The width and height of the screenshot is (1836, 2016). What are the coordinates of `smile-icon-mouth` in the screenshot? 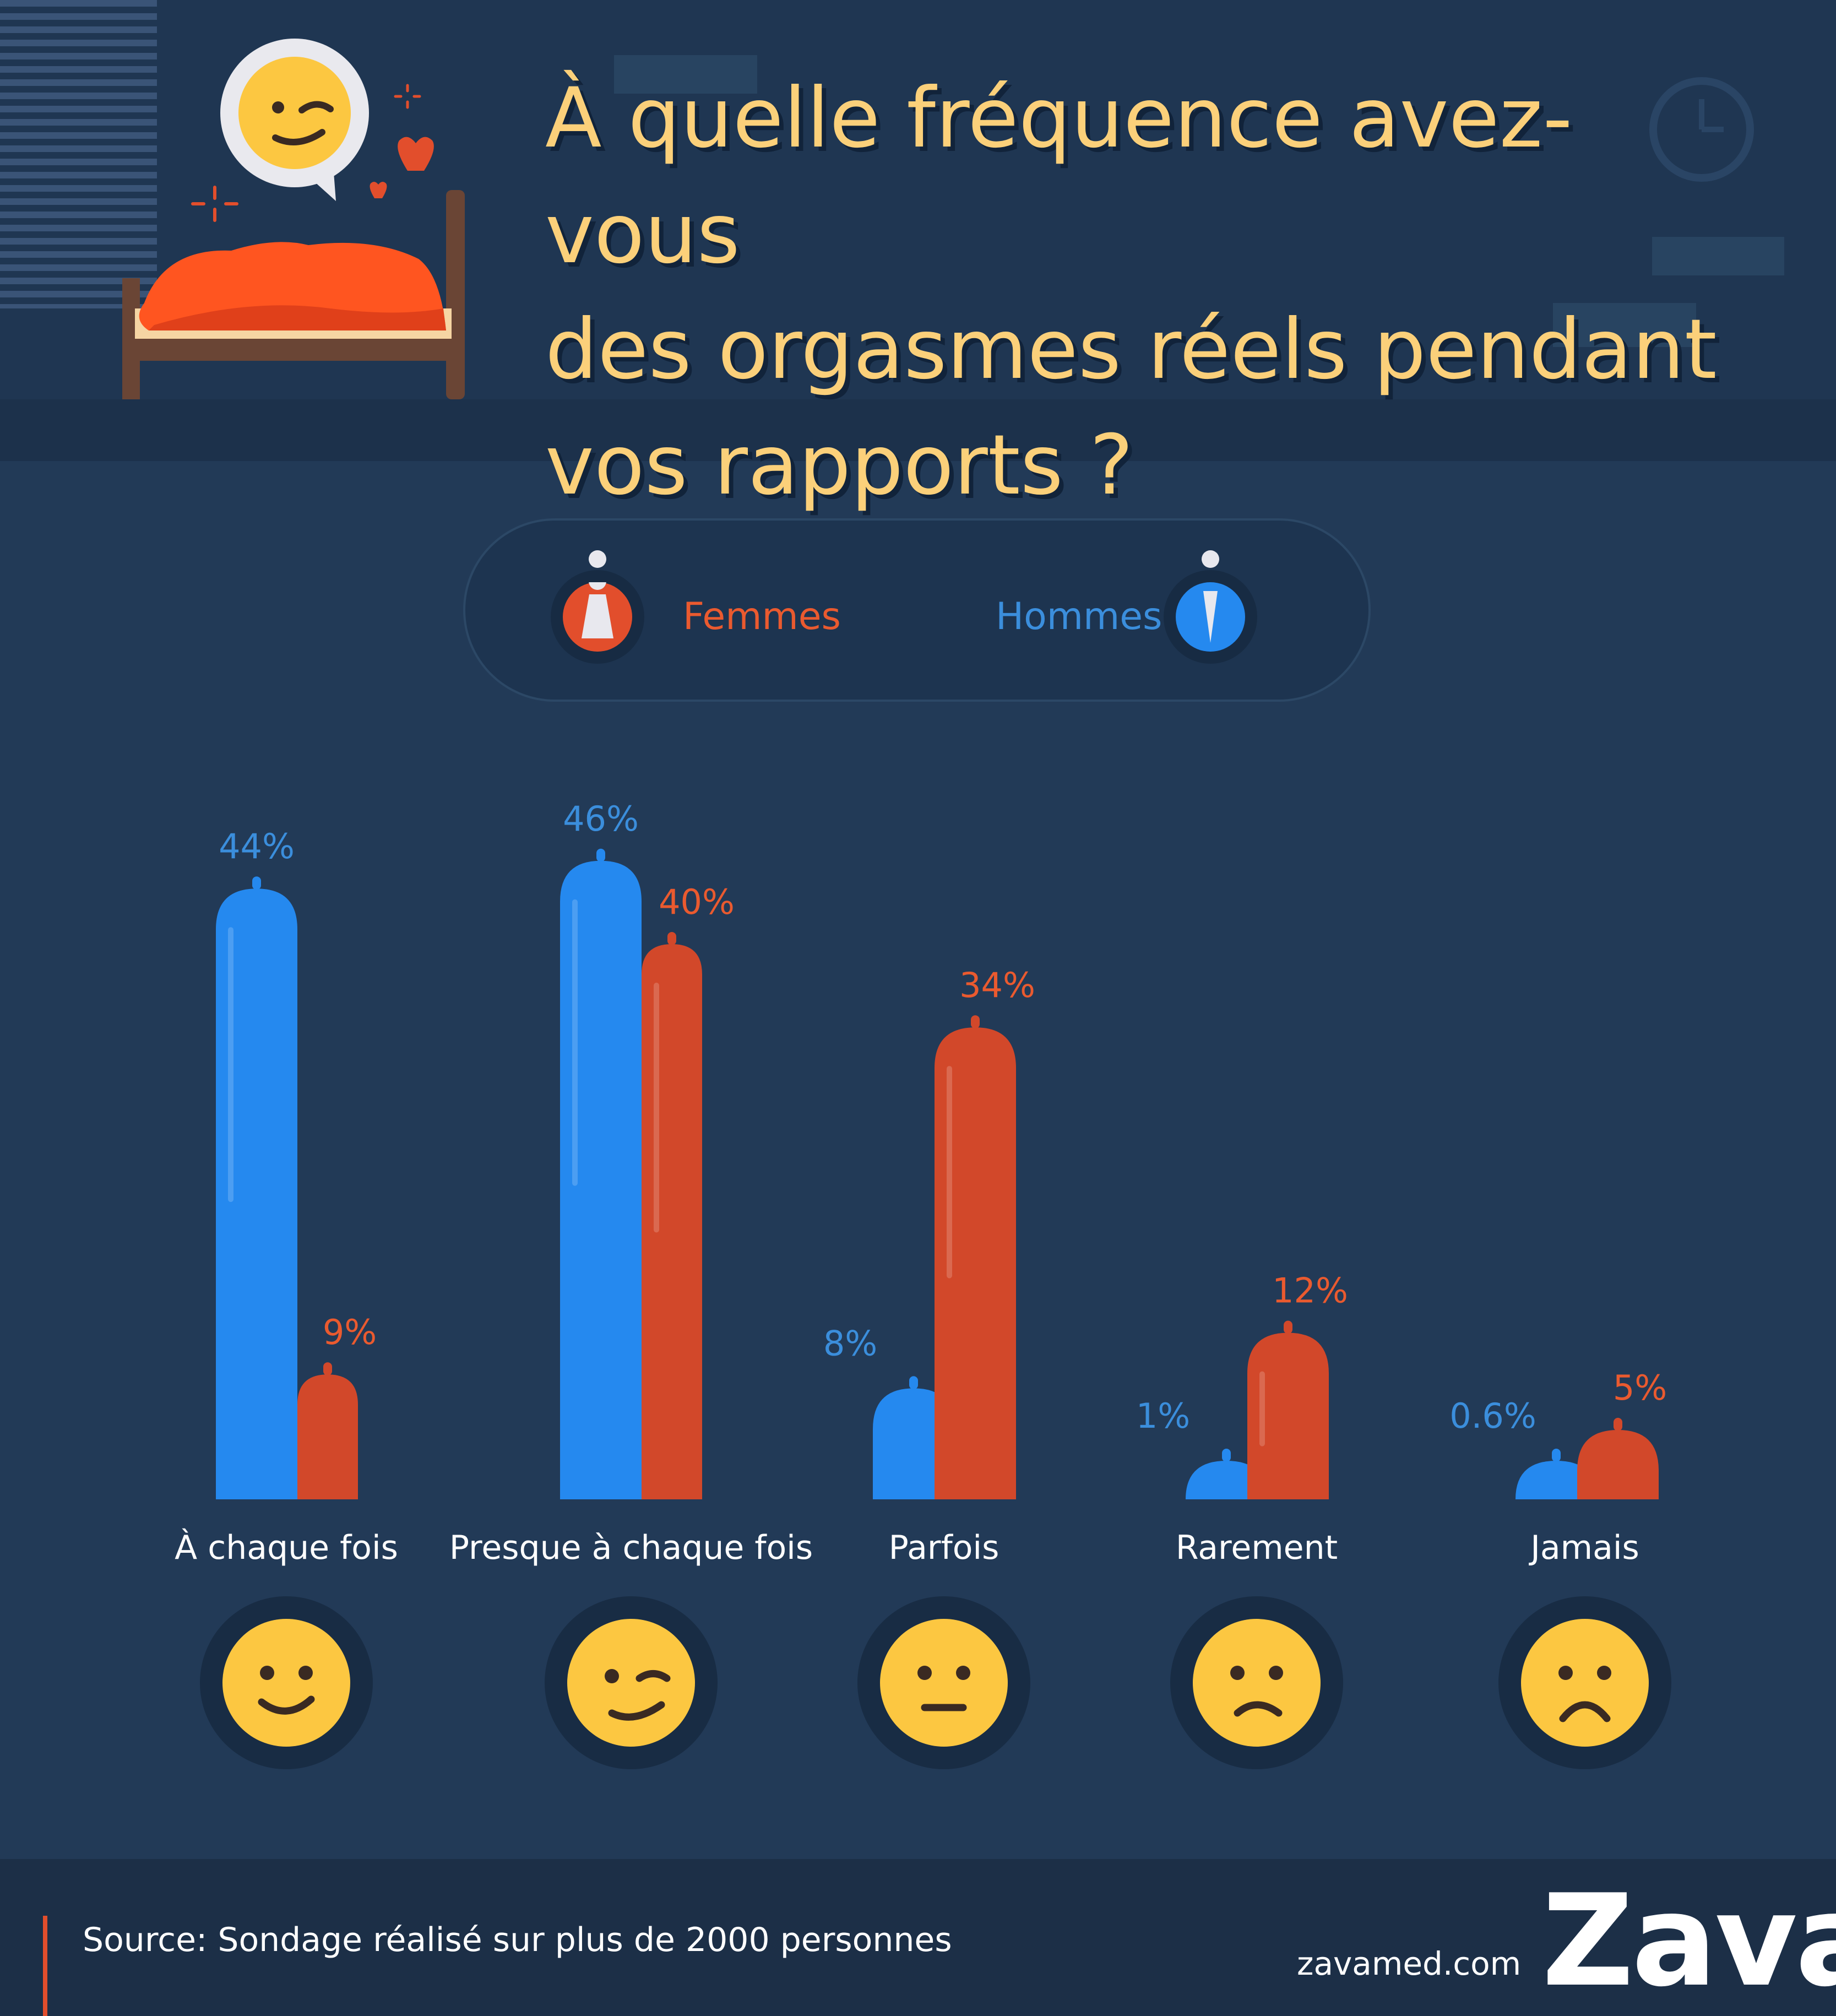 It's located at (287, 1705).